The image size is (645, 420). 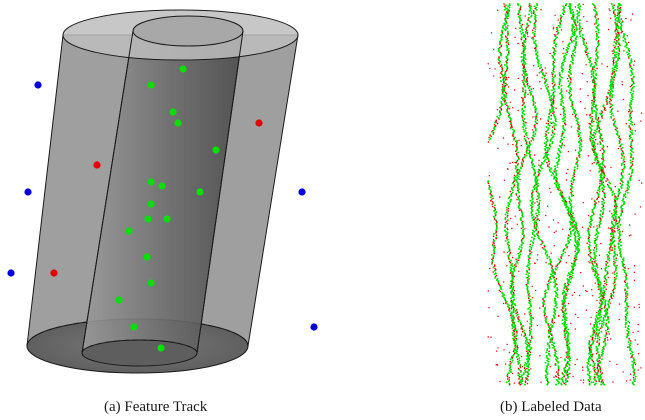 What do you see at coordinates (156, 407) in the screenshot?
I see `caption-feature-track: (a) Feature Track` at bounding box center [156, 407].